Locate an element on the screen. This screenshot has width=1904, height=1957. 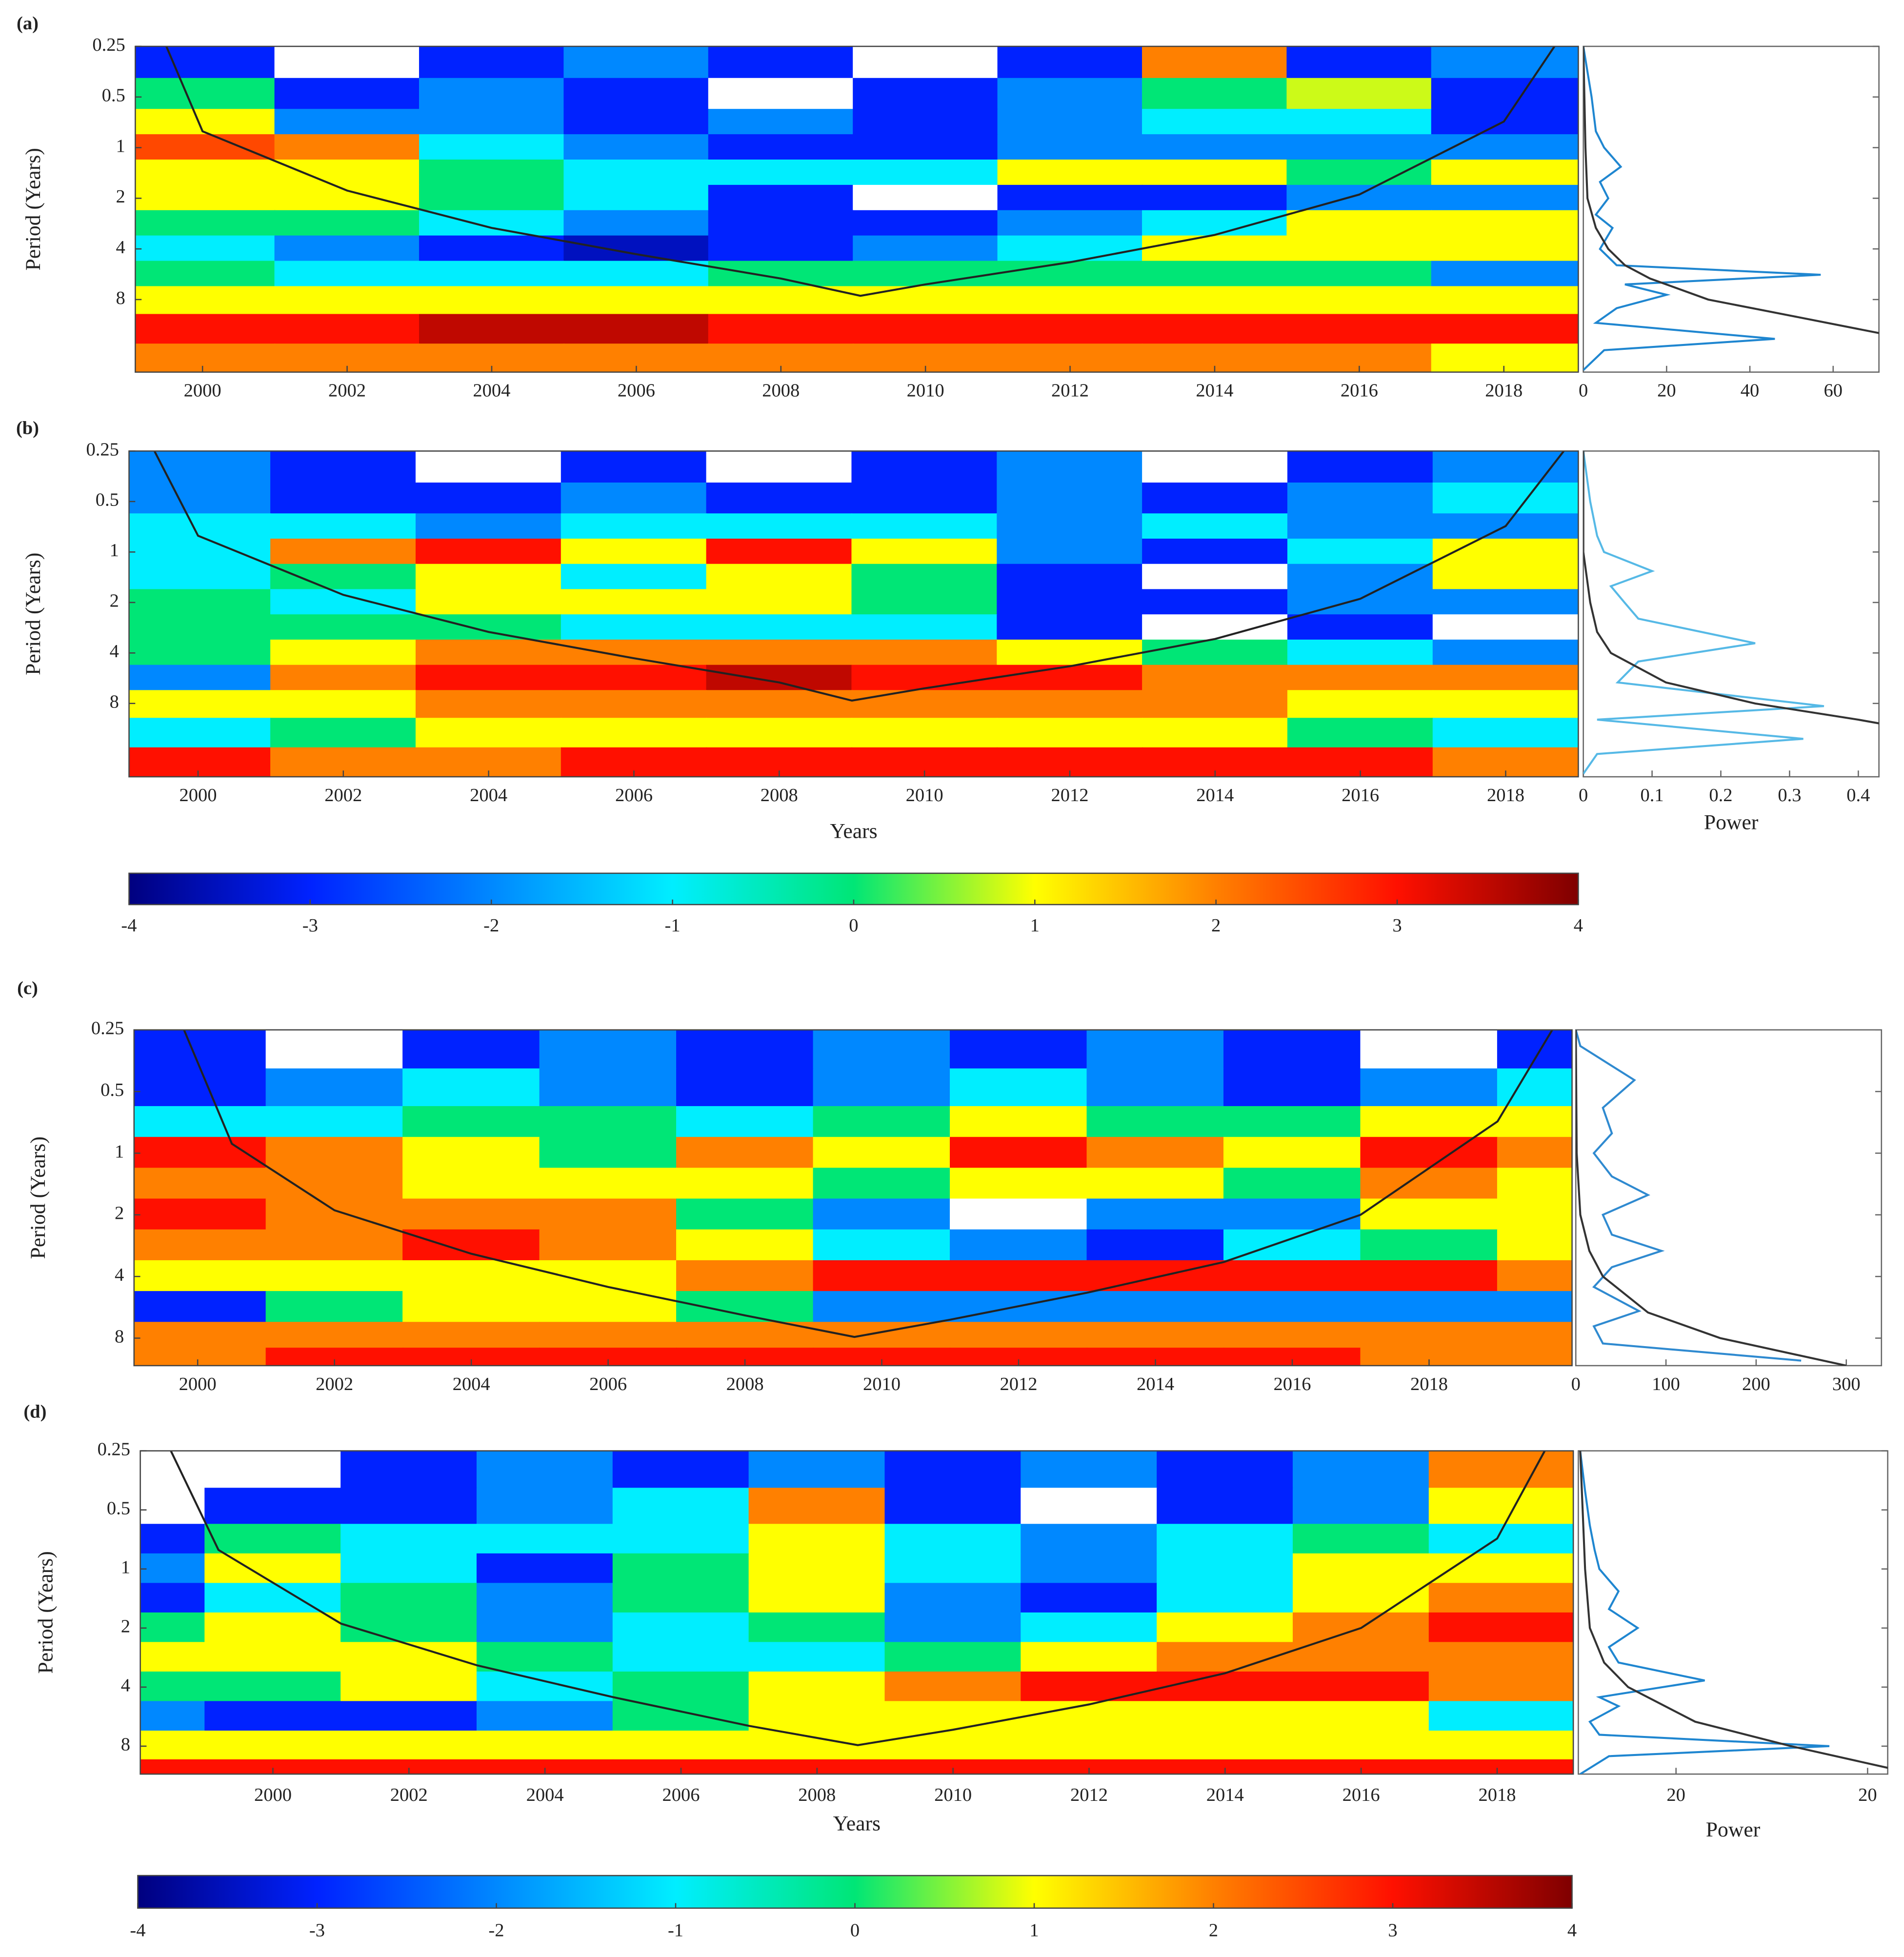
power-tick-label: 20 is located at coordinates (1676, 1795).